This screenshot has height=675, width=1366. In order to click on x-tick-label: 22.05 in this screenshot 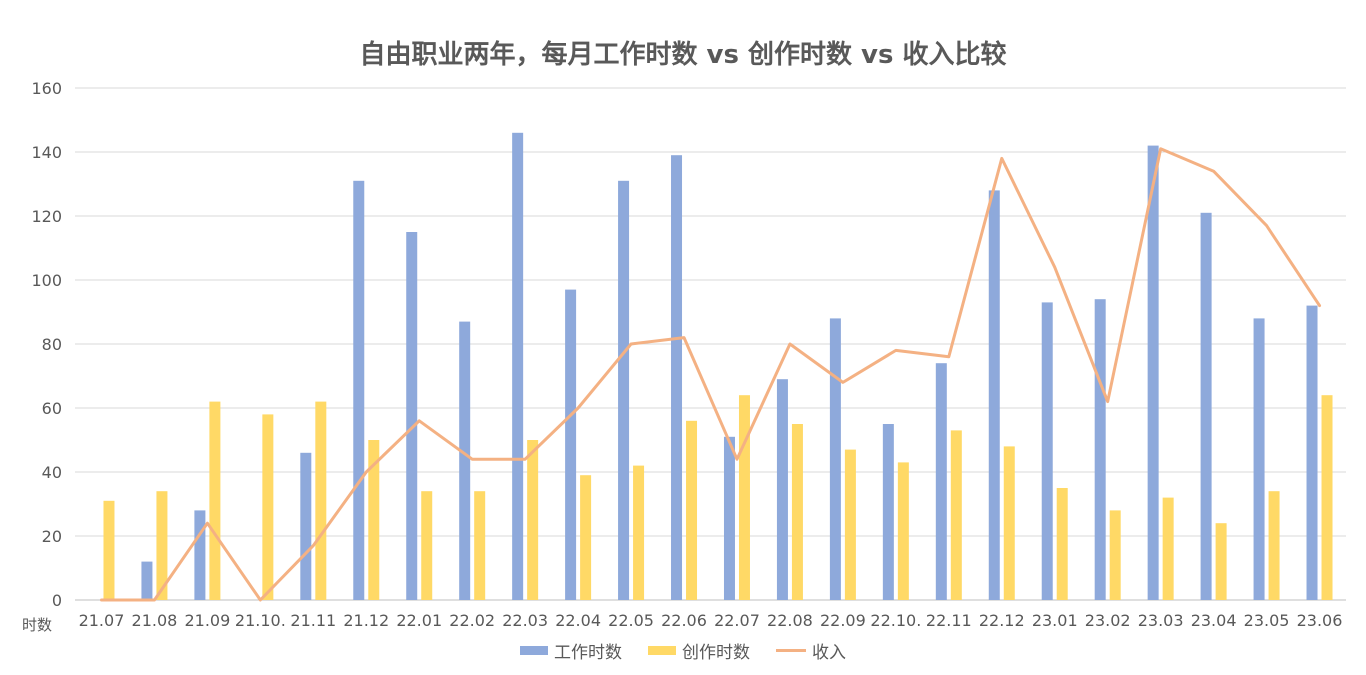, I will do `click(631, 620)`.